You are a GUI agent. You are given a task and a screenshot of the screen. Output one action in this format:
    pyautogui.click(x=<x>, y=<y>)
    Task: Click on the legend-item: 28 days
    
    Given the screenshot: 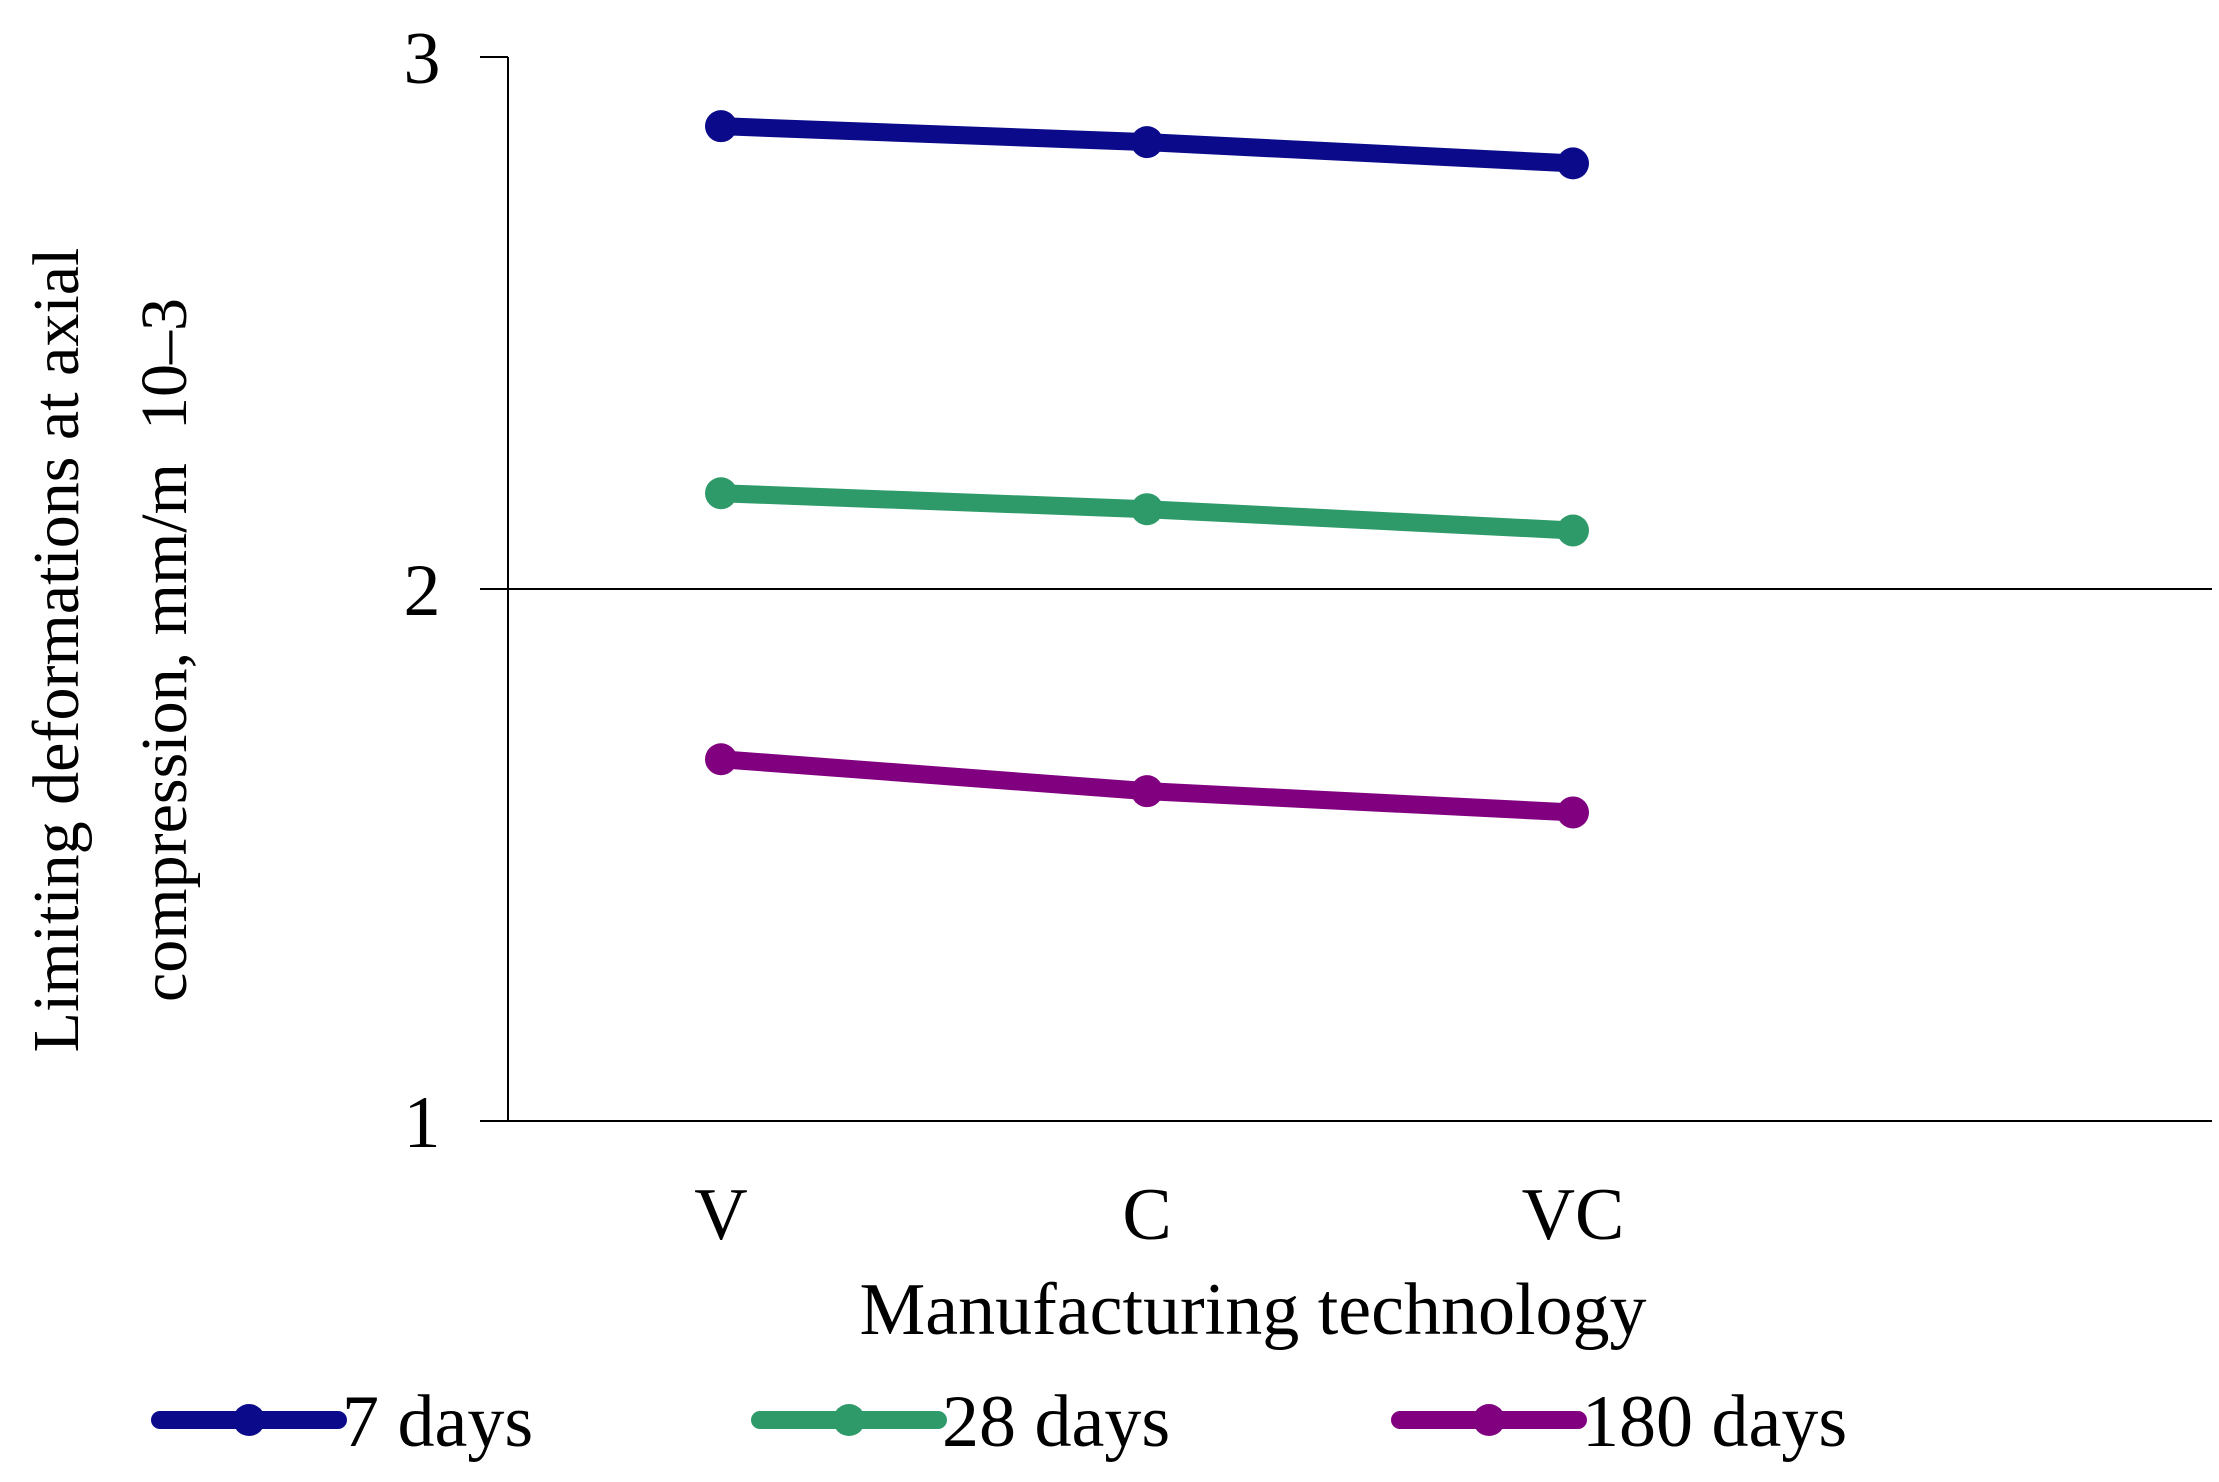 What is the action you would take?
    pyautogui.click(x=960, y=1422)
    